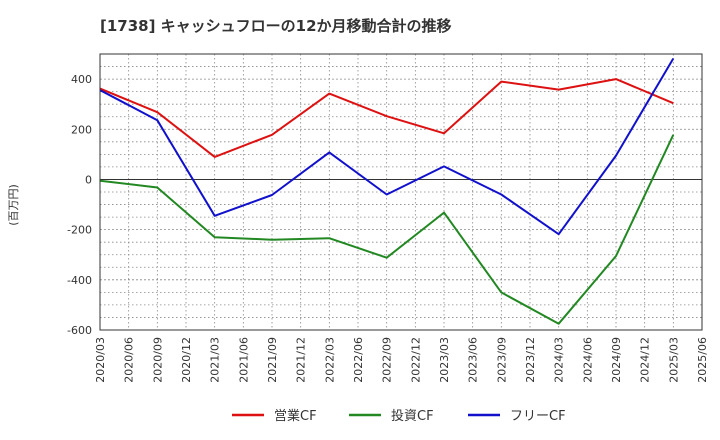 The height and width of the screenshot is (440, 720). I want to click on x-tick-label: 2022/09, so click(387, 360).